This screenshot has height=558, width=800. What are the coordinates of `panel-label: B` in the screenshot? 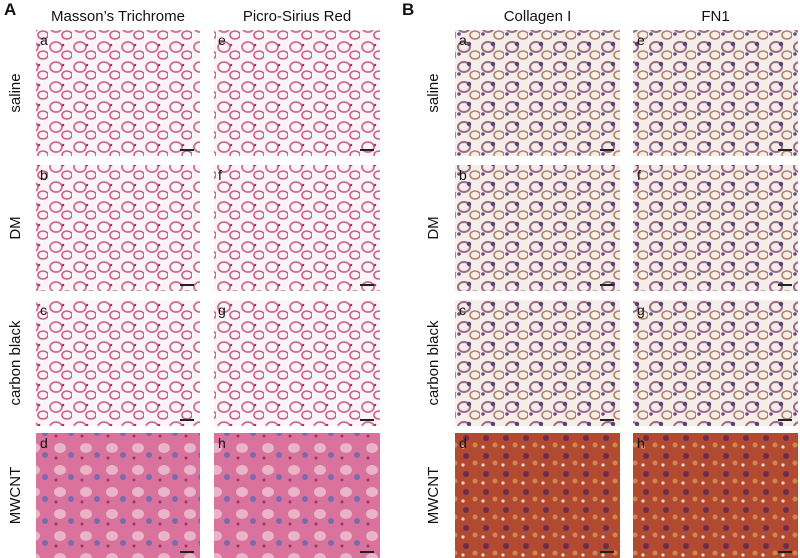 It's located at (408, 9).